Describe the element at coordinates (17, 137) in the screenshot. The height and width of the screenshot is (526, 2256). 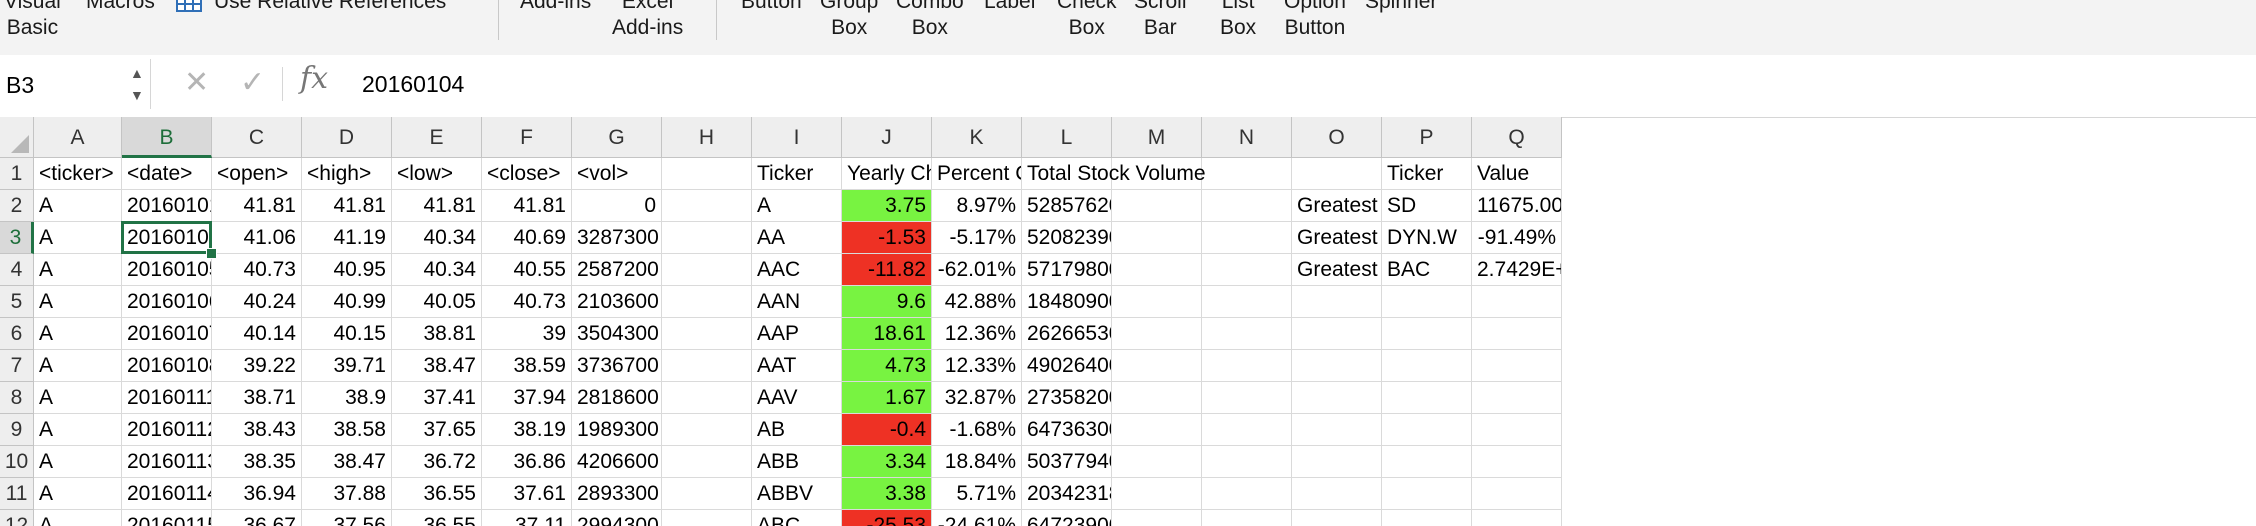
I see `select-all-corner` at that location.